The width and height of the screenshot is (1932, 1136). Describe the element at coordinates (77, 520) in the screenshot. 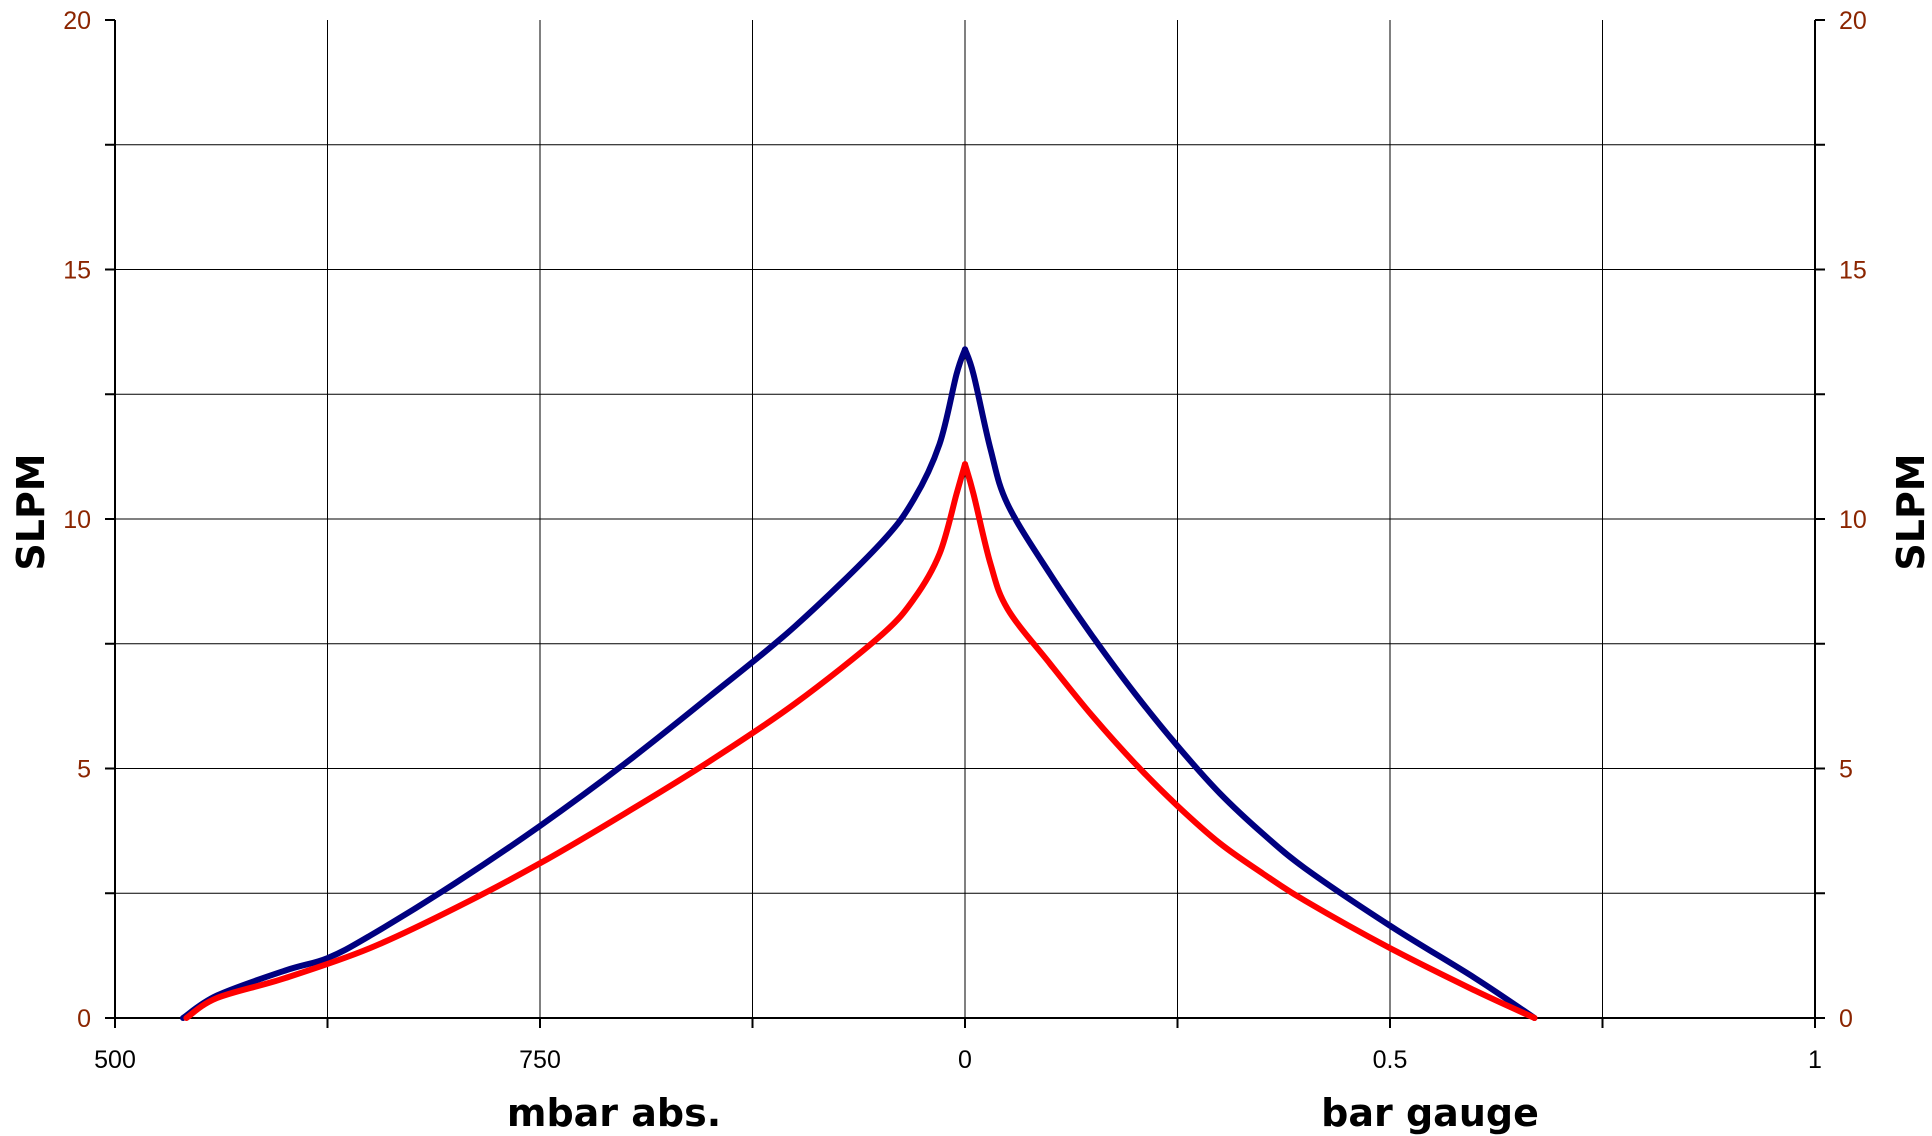

I see `y-tick-label-left: 10` at that location.